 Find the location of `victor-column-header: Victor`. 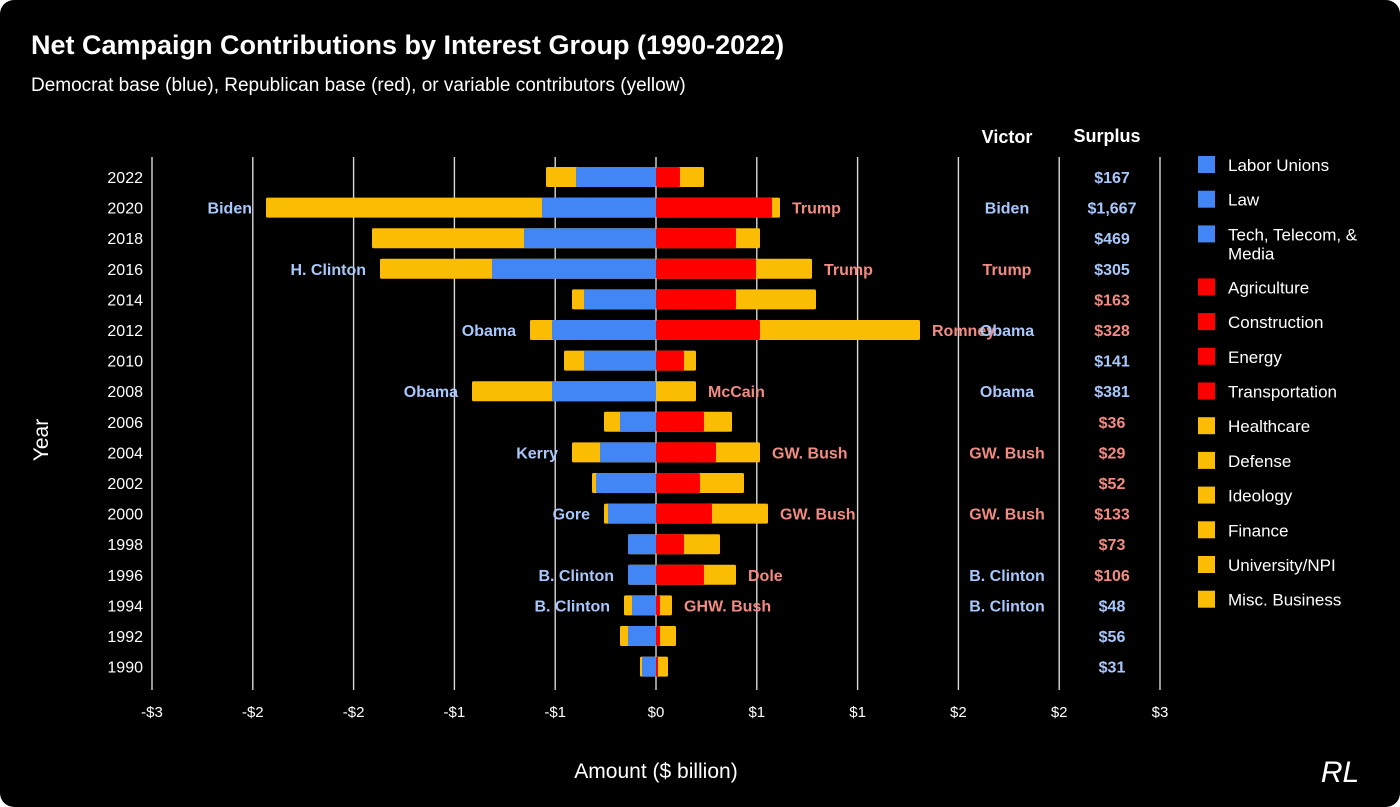

victor-column-header: Victor is located at coordinates (1007, 137).